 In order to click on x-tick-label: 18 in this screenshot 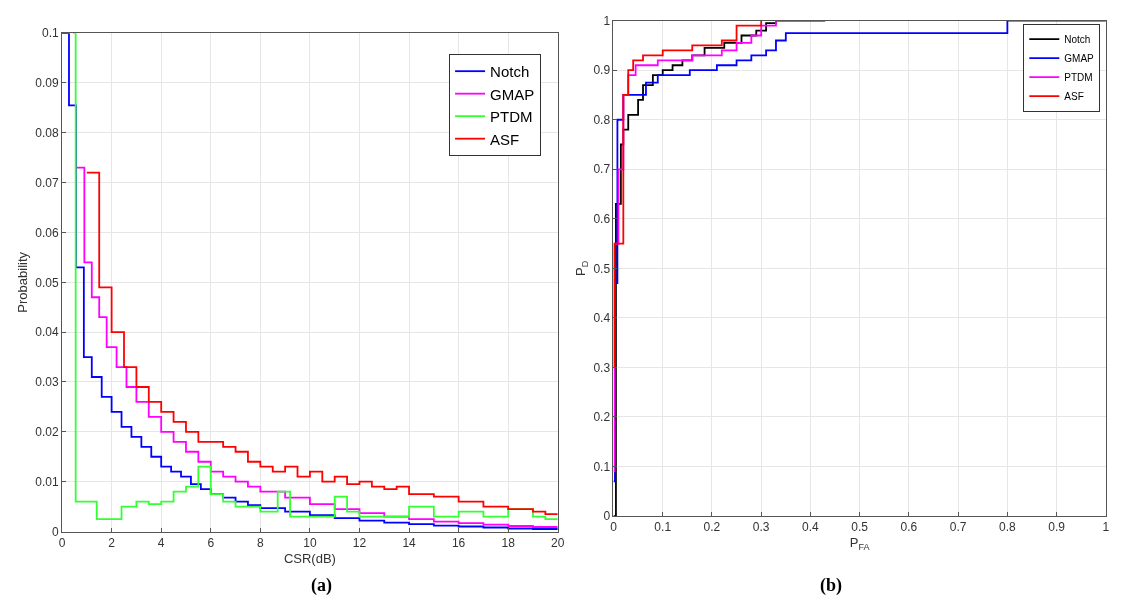, I will do `click(508, 542)`.